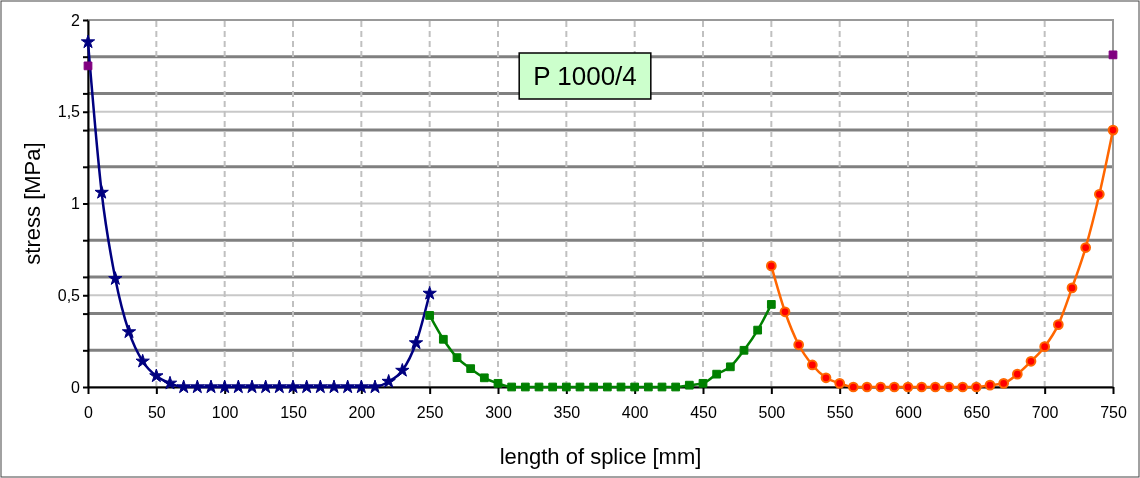 Image resolution: width=1140 pixels, height=478 pixels. What do you see at coordinates (908, 412) in the screenshot?
I see `x-tick-label: 600` at bounding box center [908, 412].